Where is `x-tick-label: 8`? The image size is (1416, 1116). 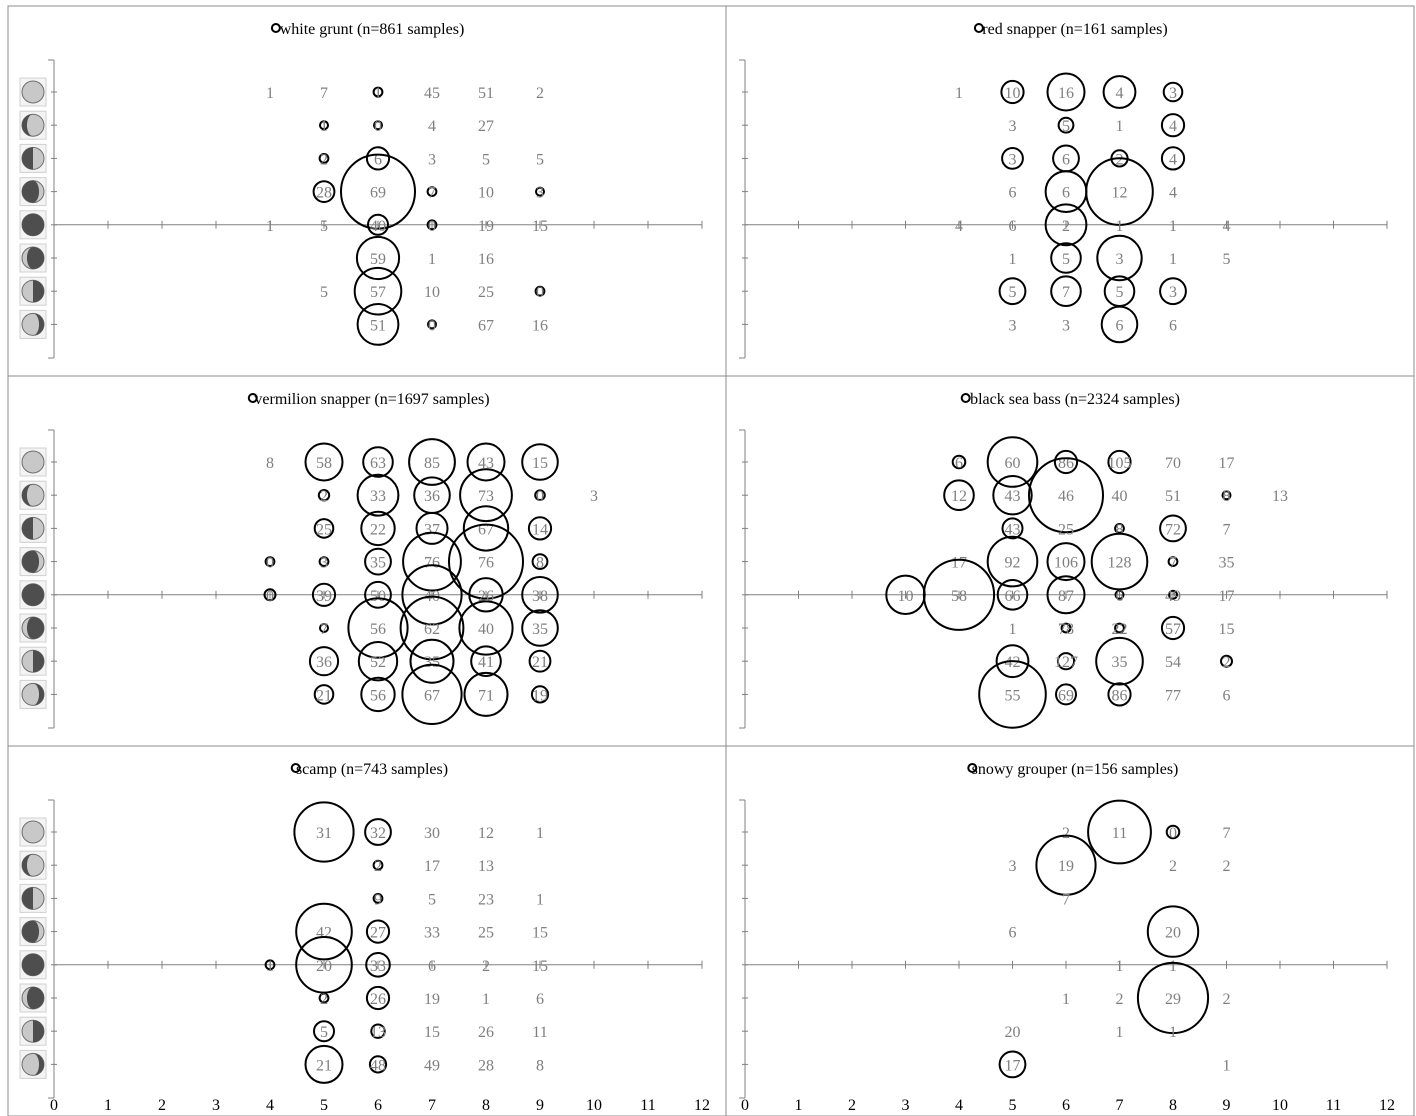 x-tick-label: 8 is located at coordinates (486, 1105).